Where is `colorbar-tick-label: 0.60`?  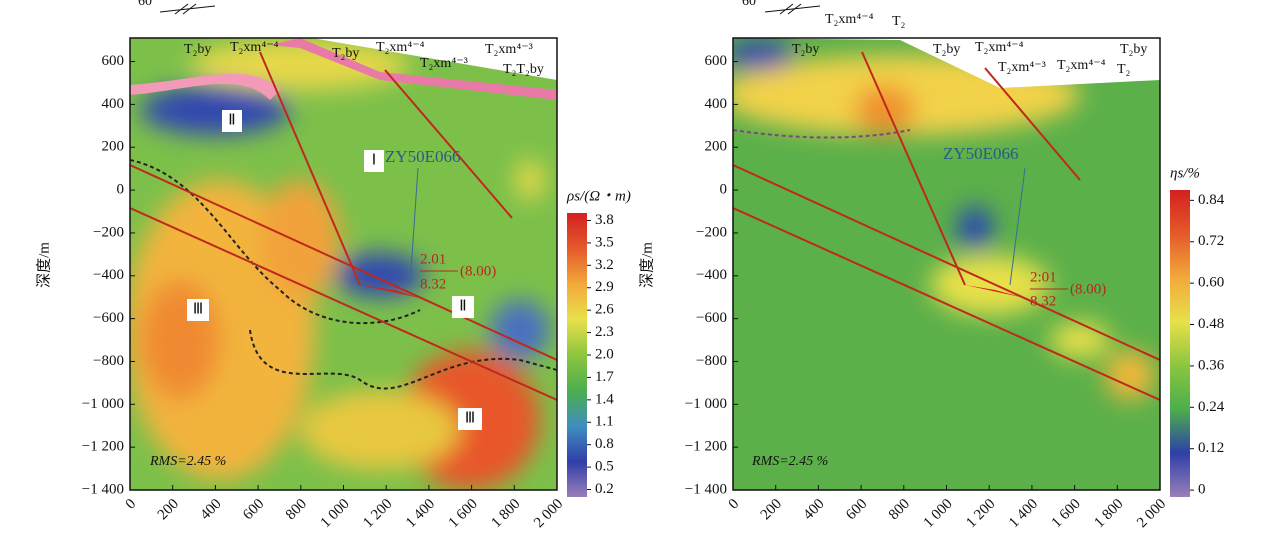
colorbar-tick-label: 0.60 is located at coordinates (1211, 283).